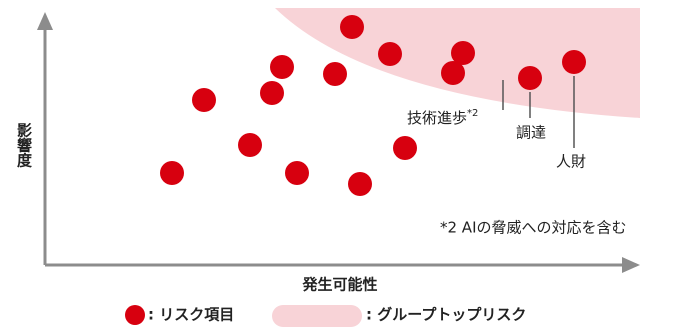  Describe the element at coordinates (631, 265) in the screenshot. I see `x-arrow` at that location.